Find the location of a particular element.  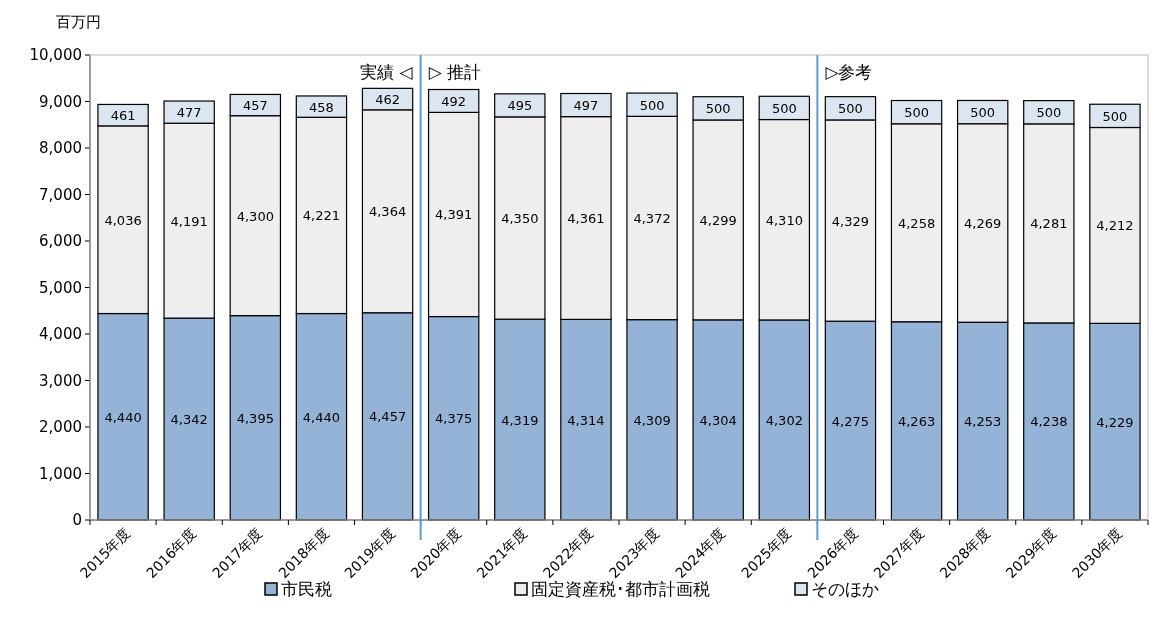

data-label: 4,457 is located at coordinates (387, 417).